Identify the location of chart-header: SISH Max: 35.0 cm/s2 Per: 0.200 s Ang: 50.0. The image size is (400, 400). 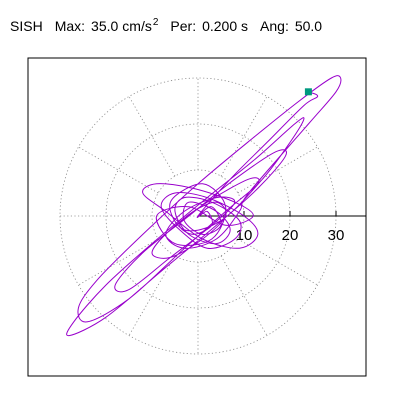
(166, 27).